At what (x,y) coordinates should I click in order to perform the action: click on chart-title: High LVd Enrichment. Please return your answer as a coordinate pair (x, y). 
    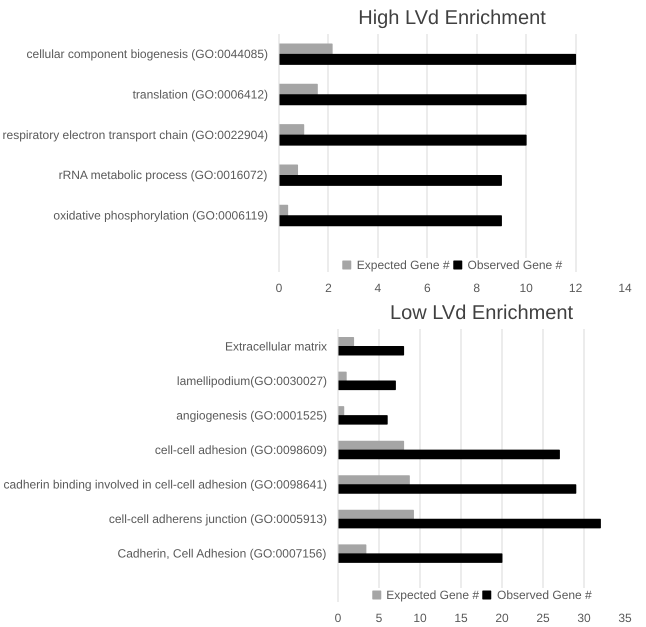
    Looking at the image, I should click on (452, 18).